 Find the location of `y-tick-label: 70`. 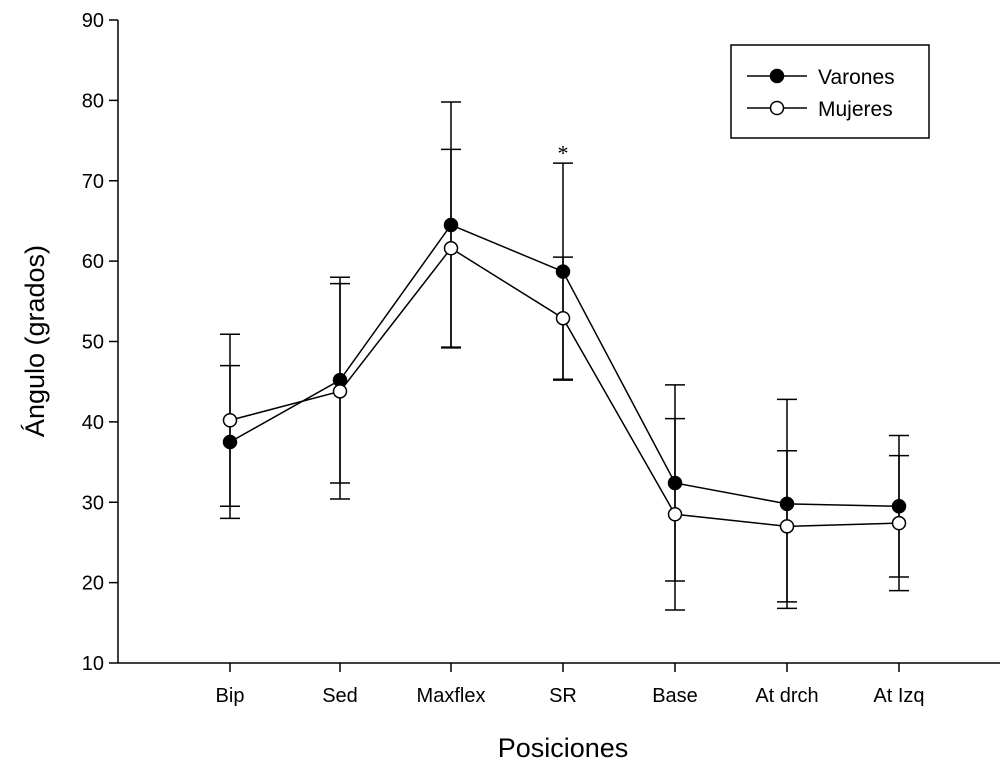

y-tick-label: 70 is located at coordinates (93, 182).